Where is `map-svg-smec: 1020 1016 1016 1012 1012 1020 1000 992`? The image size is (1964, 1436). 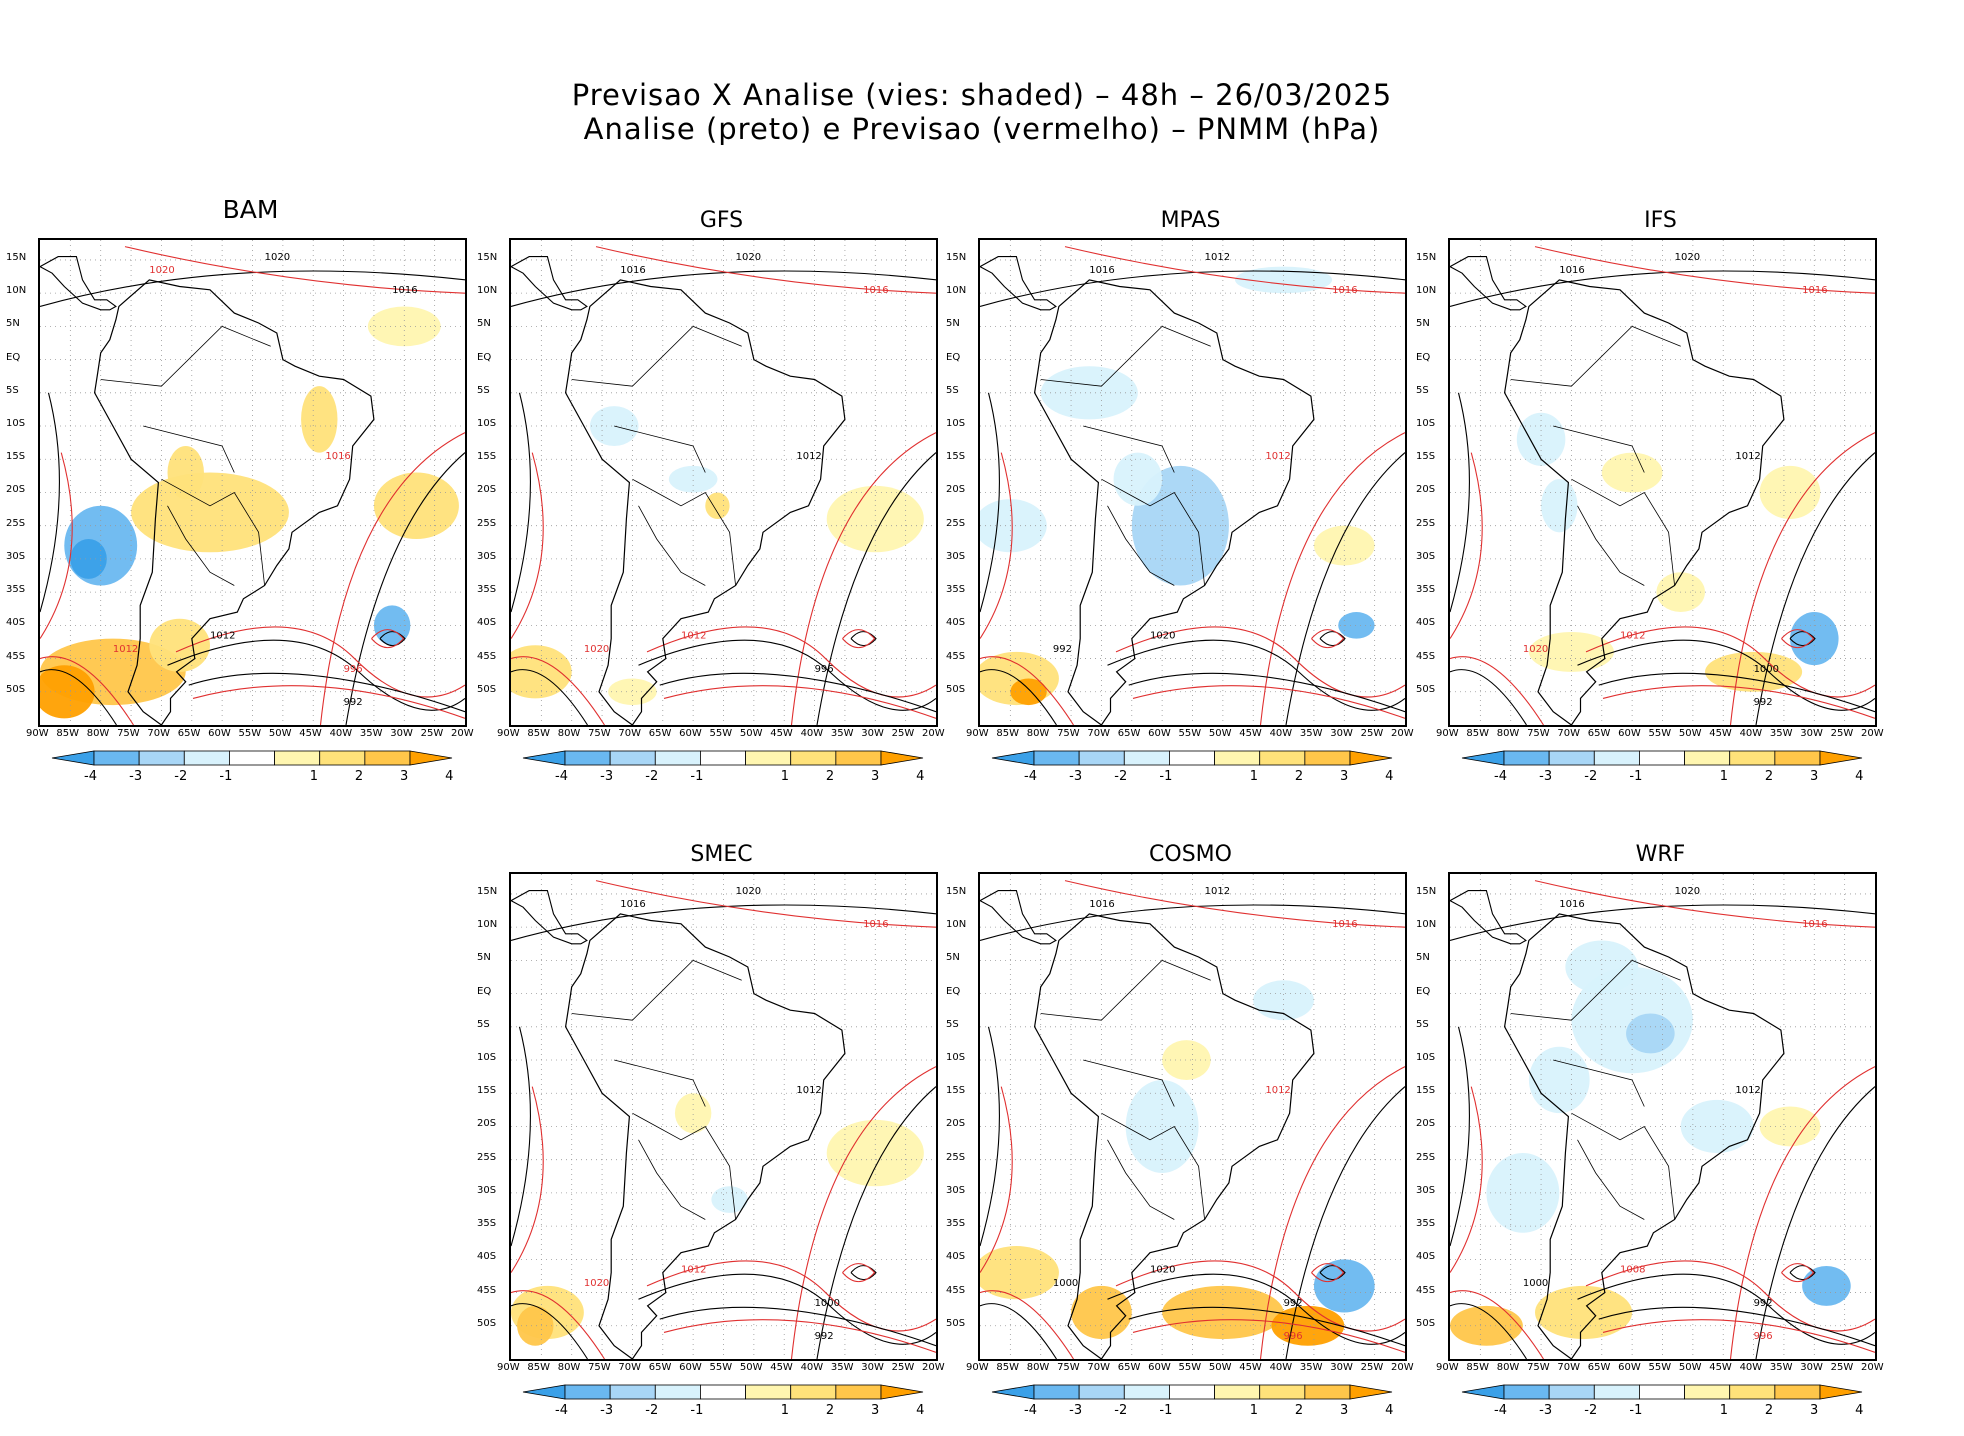
map-svg-smec: 1020 1016 1016 1012 1012 1020 1000 992 is located at coordinates (723, 1116).